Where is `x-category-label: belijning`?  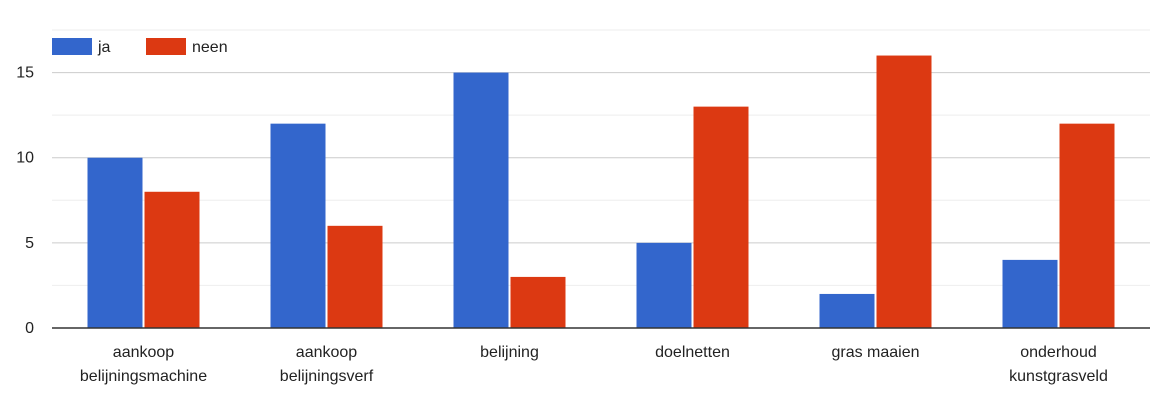
x-category-label: belijning is located at coordinates (509, 352).